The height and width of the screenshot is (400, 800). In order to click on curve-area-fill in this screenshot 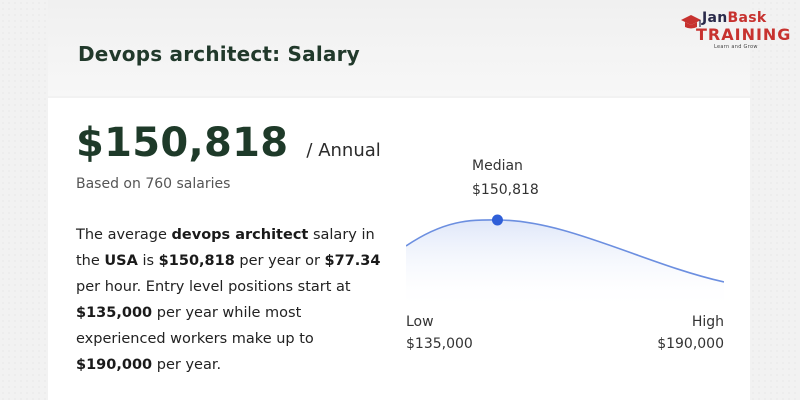, I will do `click(565, 264)`.